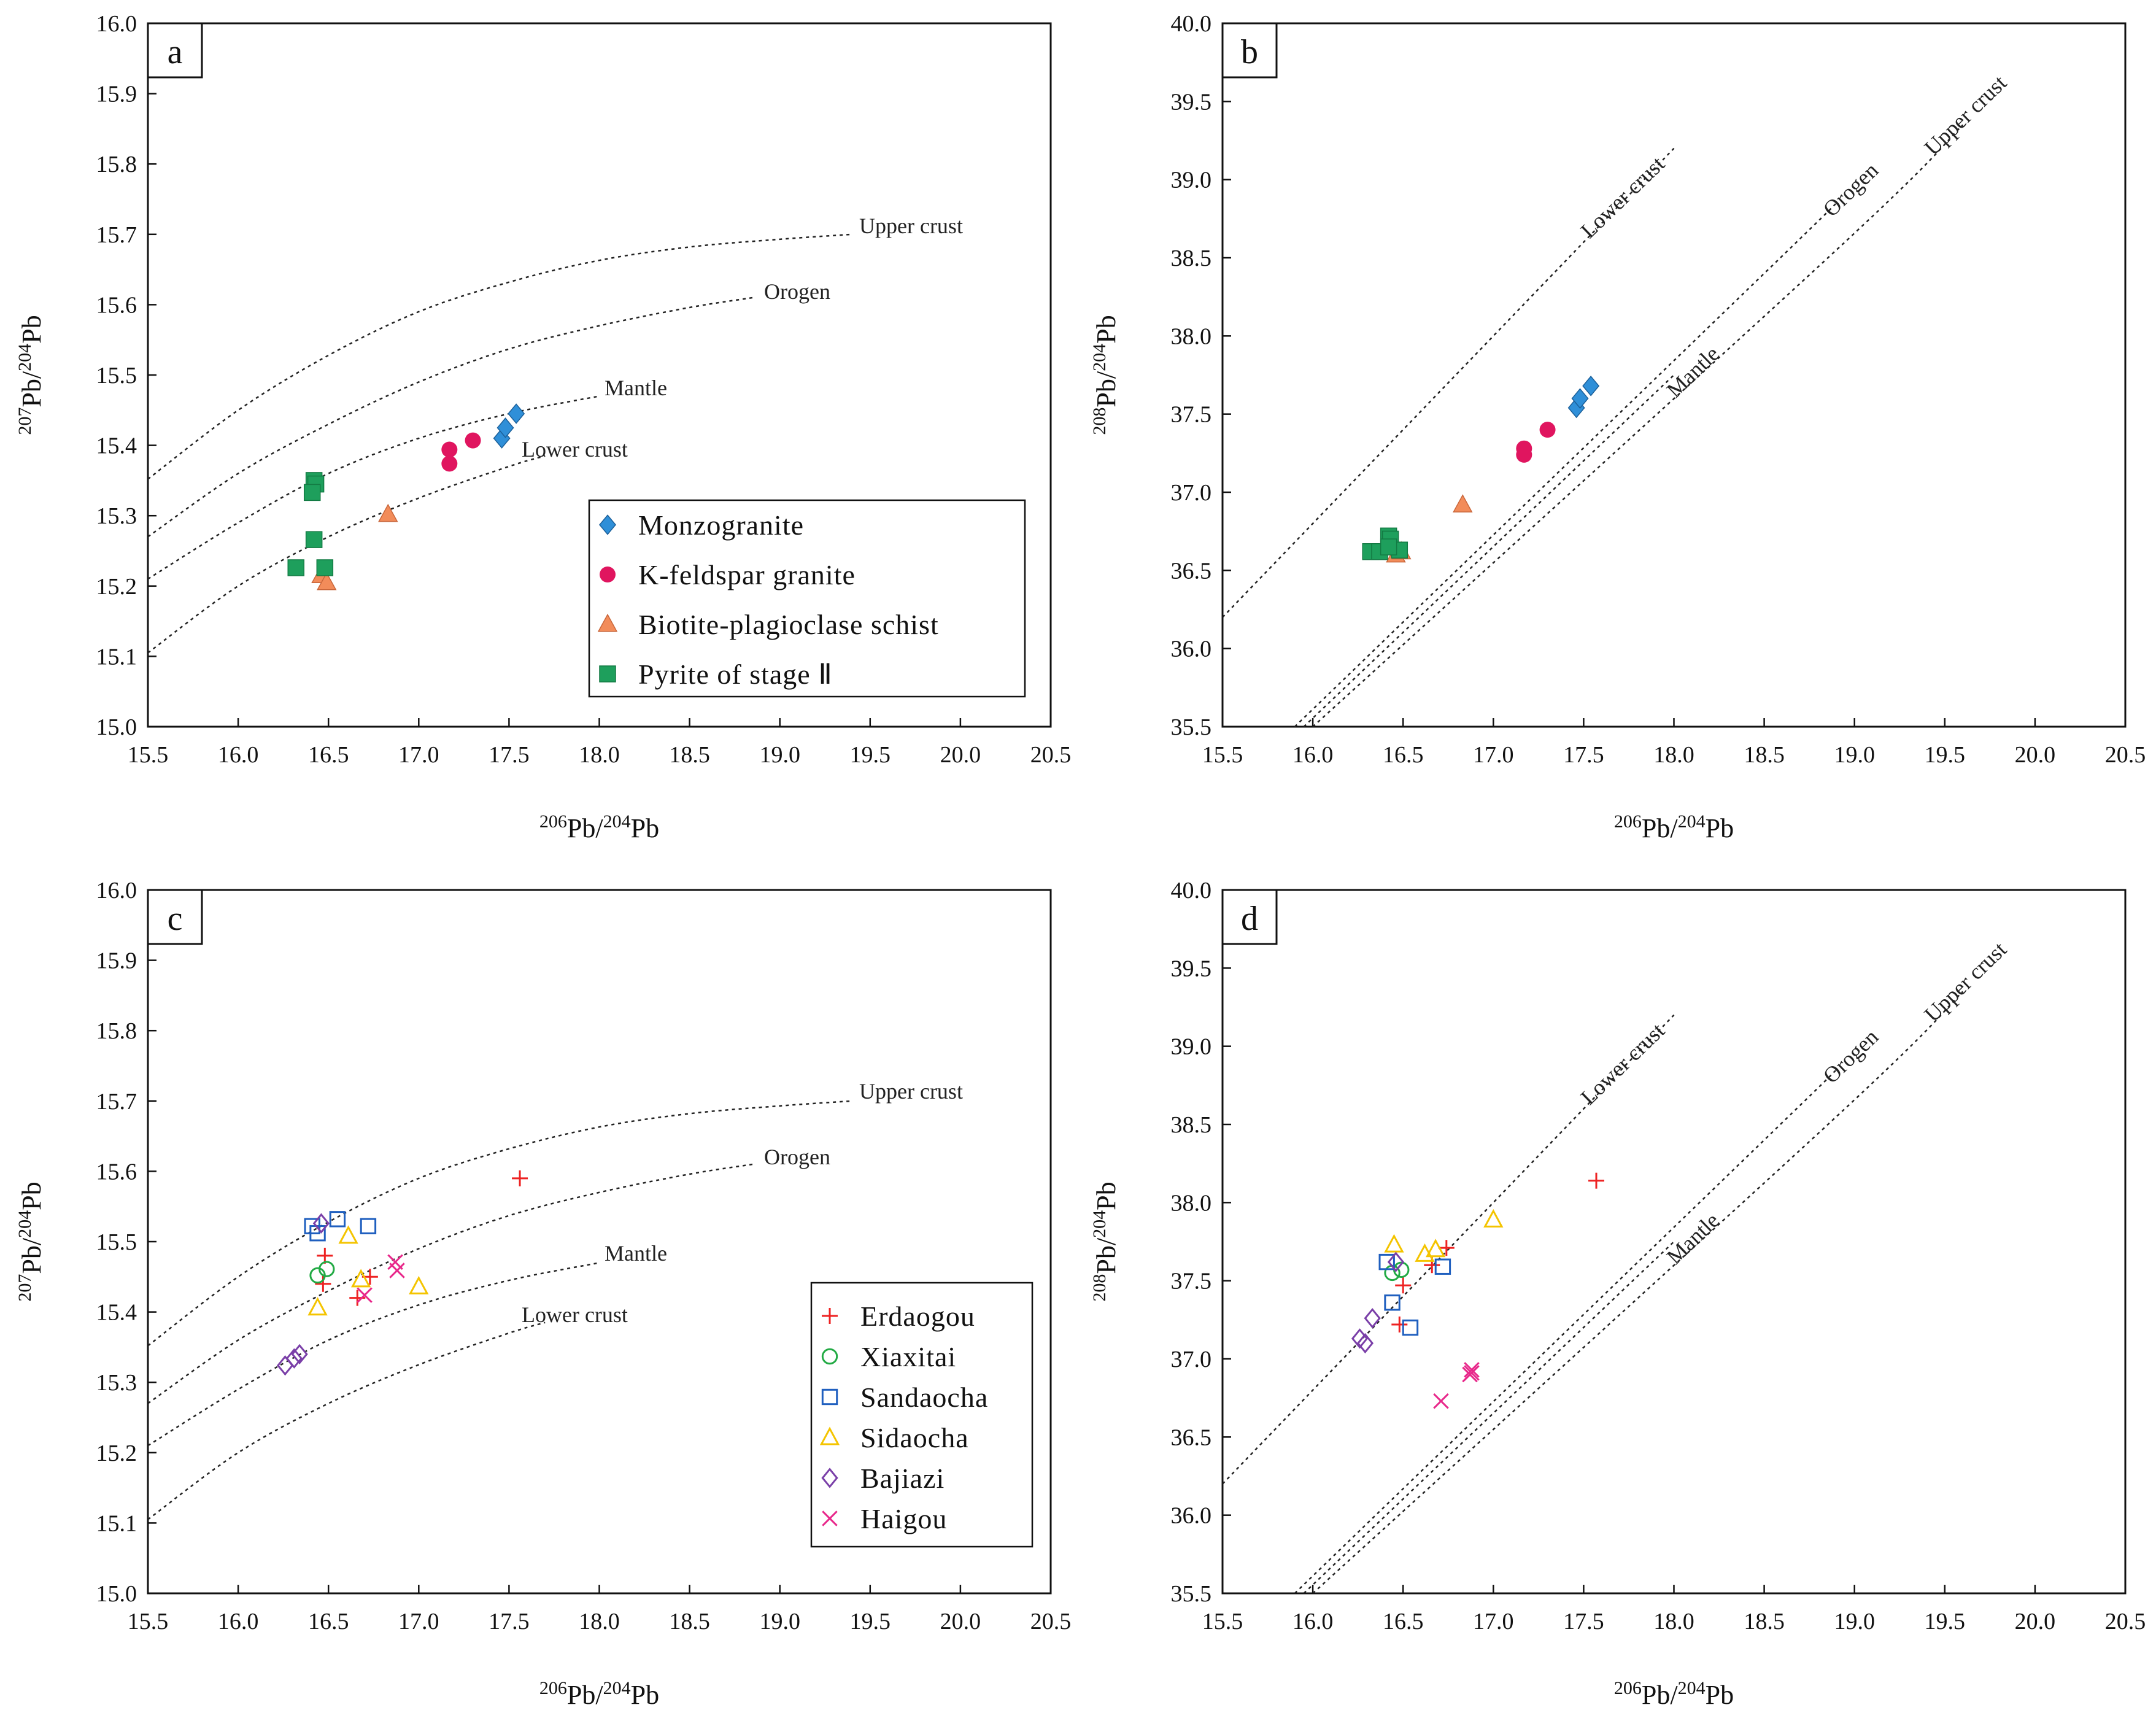 The image size is (2156, 1721). Describe the element at coordinates (914, 1437) in the screenshot. I see `legend-label-sidaocha: Sidaocha` at that location.